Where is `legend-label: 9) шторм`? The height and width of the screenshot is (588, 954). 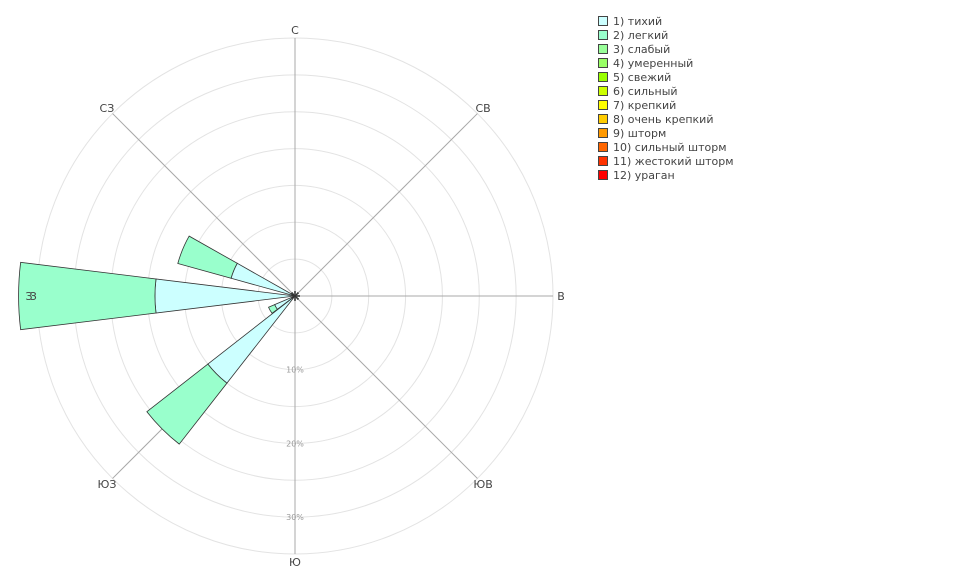
legend-label: 9) шторм is located at coordinates (640, 133).